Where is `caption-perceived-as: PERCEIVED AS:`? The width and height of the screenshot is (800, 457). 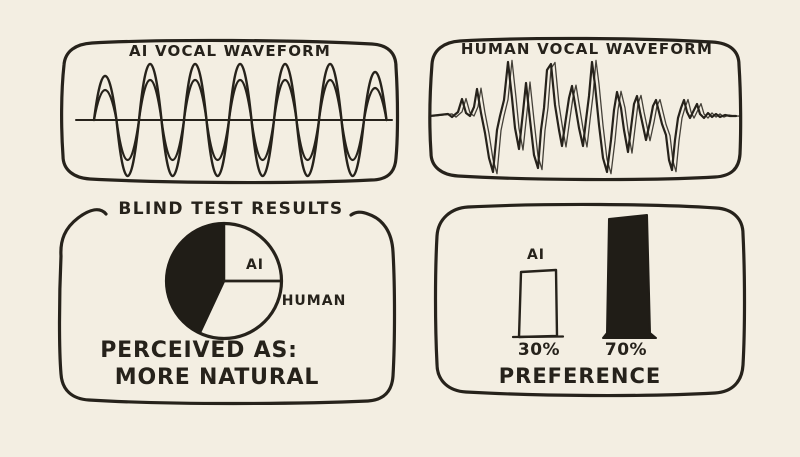
caption-perceived-as: PERCEIVED AS: is located at coordinates (199, 350).